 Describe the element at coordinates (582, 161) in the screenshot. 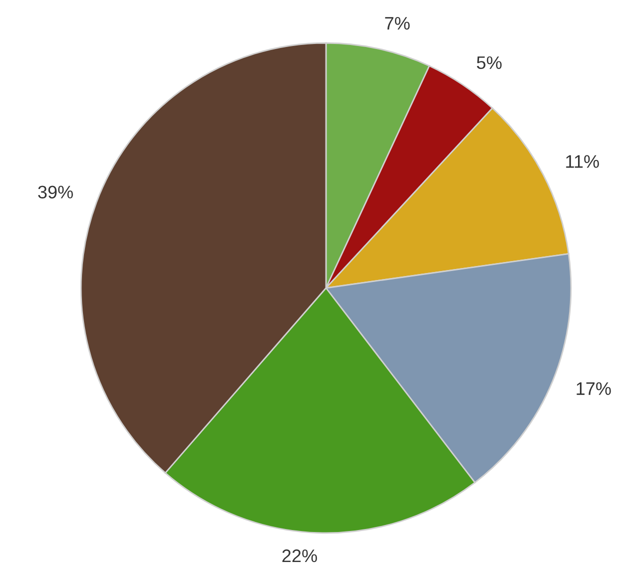

I see `data-label: 11%` at that location.